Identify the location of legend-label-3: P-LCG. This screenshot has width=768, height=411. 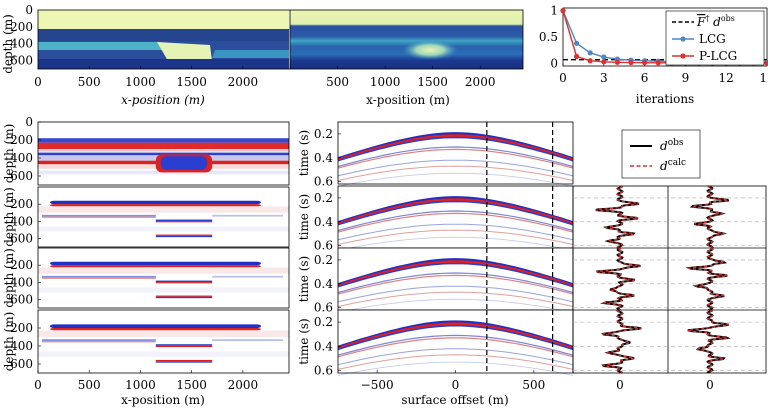
(718, 56).